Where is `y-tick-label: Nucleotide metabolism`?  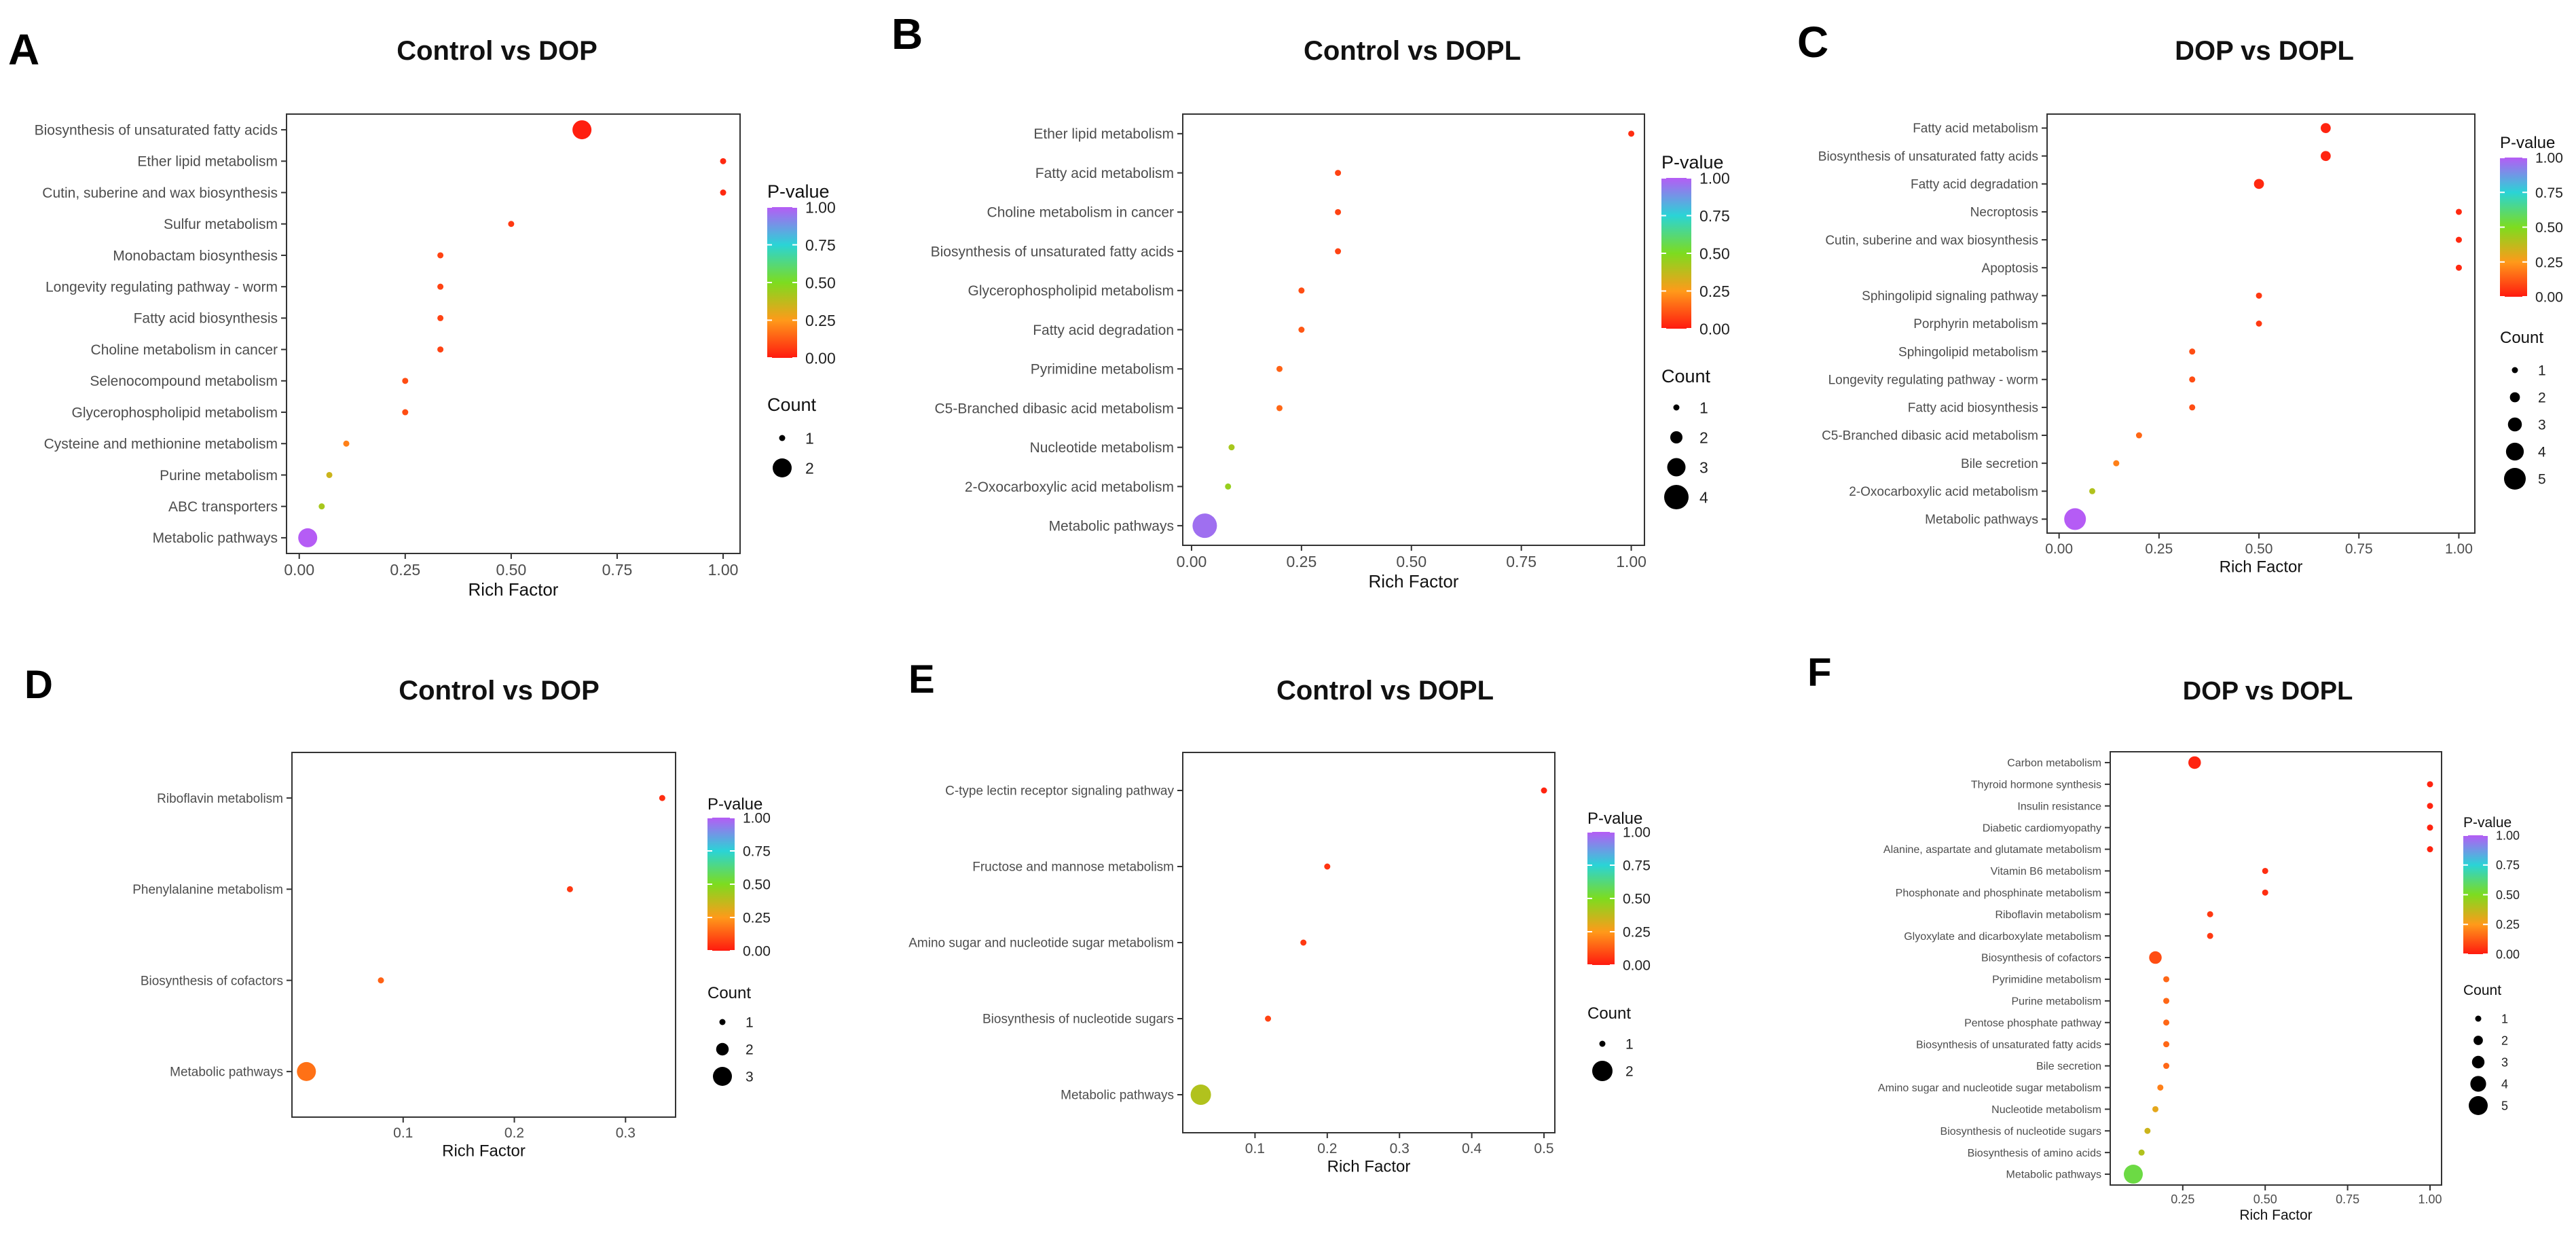
y-tick-label: Nucleotide metabolism is located at coordinates (2046, 1110).